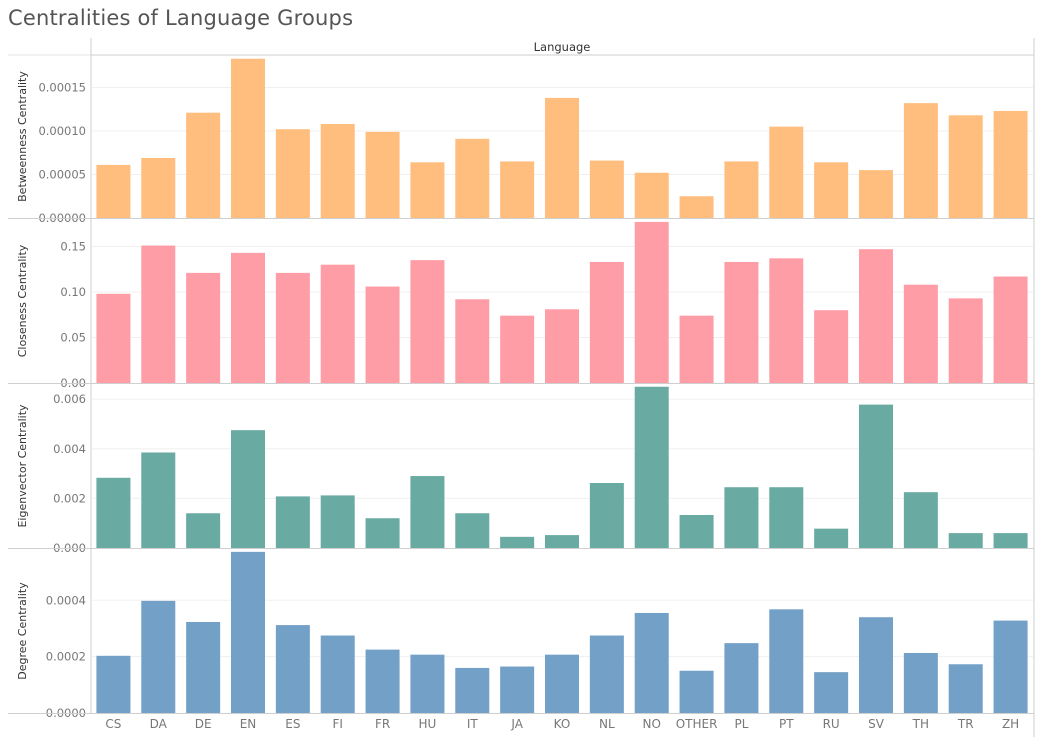  What do you see at coordinates (248, 724) in the screenshot?
I see `x-tick-label: EN` at bounding box center [248, 724].